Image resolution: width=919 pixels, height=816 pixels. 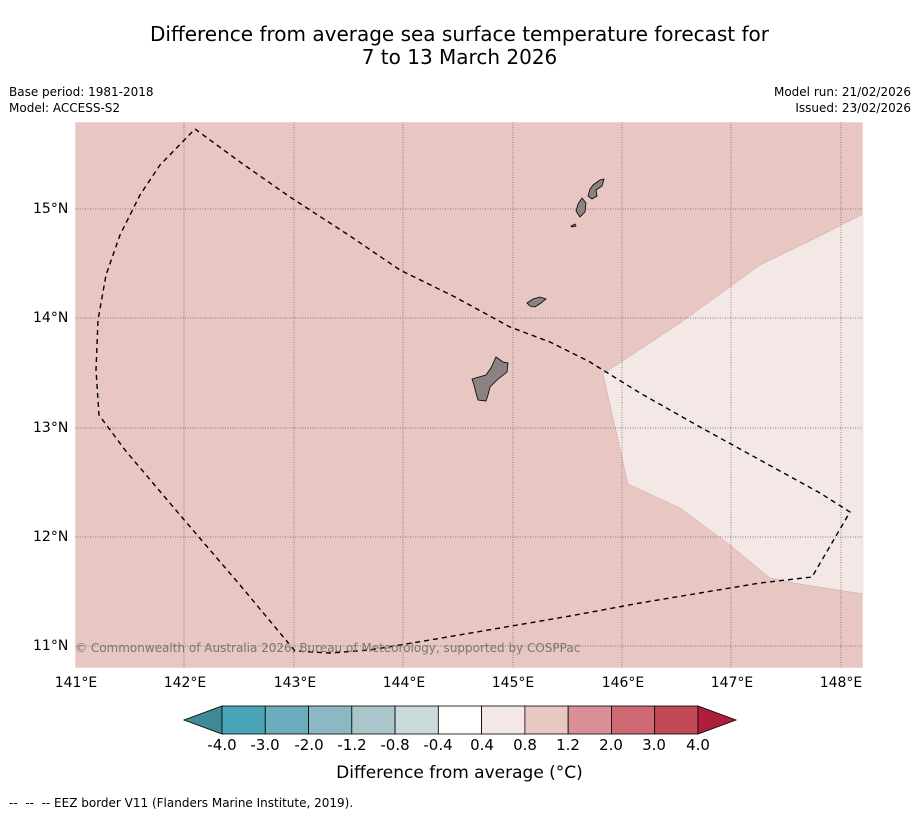 I want to click on lon-tick-147e: 147°E, so click(x=732, y=683).